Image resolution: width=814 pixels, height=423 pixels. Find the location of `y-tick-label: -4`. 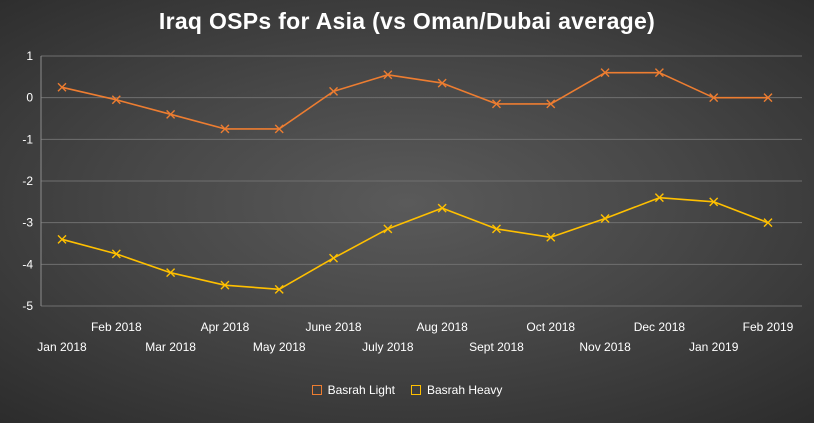

y-tick-label: -4 is located at coordinates (27, 264).